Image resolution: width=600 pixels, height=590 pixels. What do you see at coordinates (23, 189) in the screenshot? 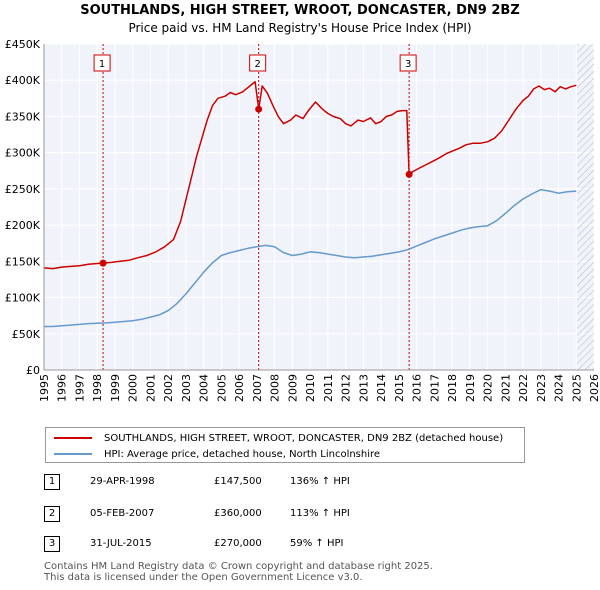
I see `y-tick-label: £250K` at bounding box center [23, 189].